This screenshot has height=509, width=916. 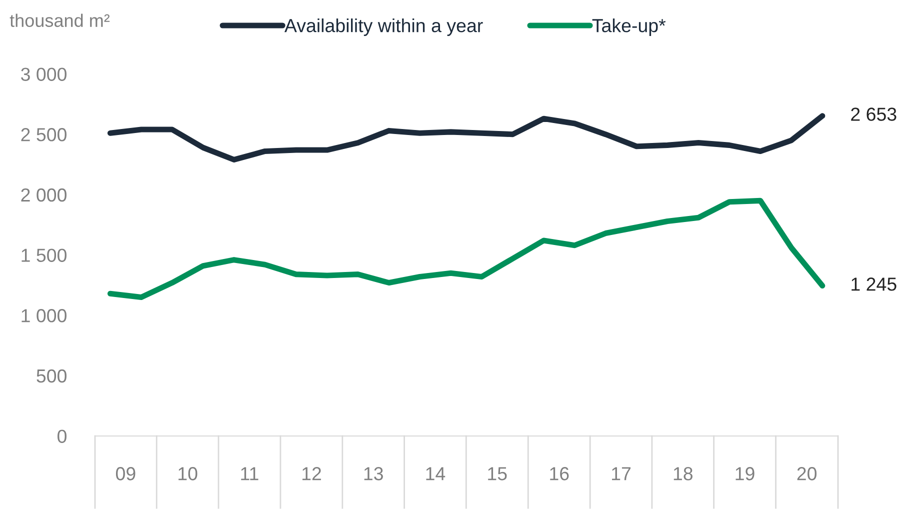 What do you see at coordinates (629, 27) in the screenshot?
I see `legend-label: Take-up*` at bounding box center [629, 27].